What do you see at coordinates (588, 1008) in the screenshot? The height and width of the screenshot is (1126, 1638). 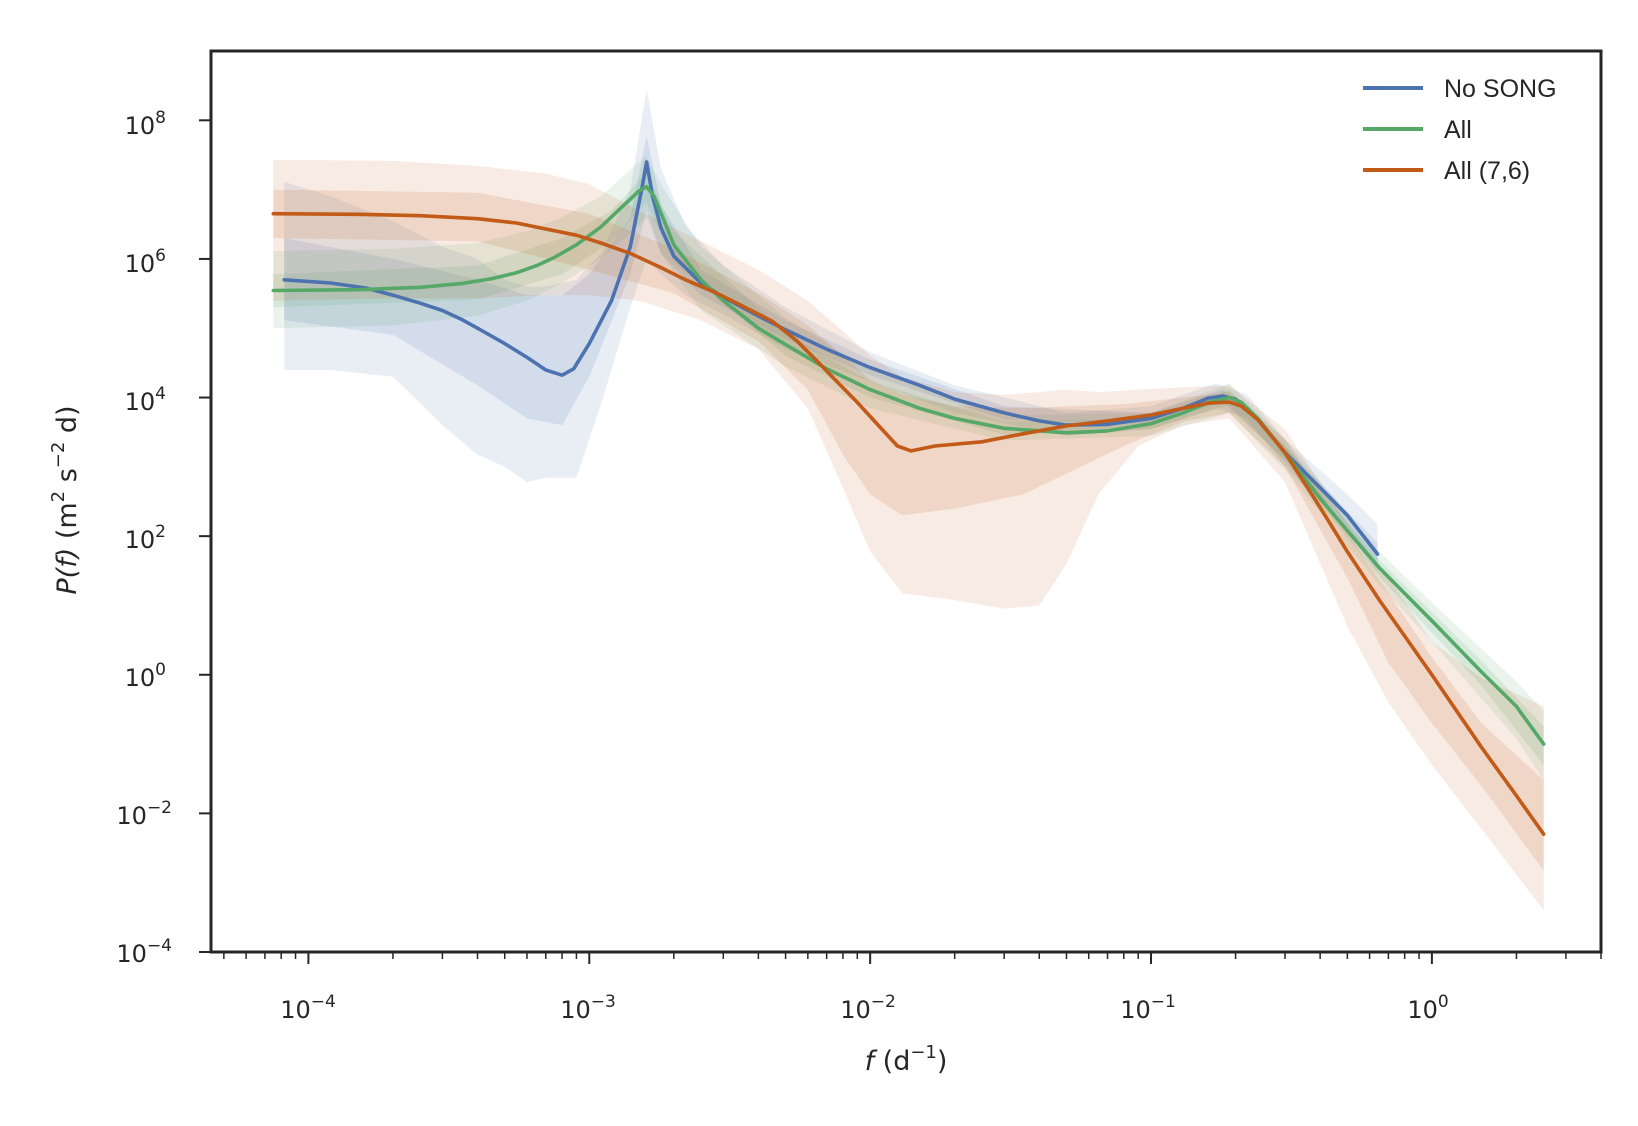 I see `x-tick-label: 10⁻³` at bounding box center [588, 1008].